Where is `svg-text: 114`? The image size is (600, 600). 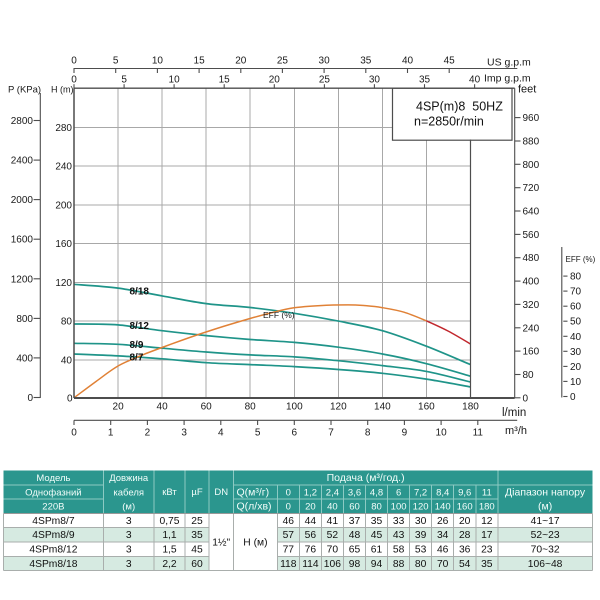
svg-text: 114 is located at coordinates (310, 564).